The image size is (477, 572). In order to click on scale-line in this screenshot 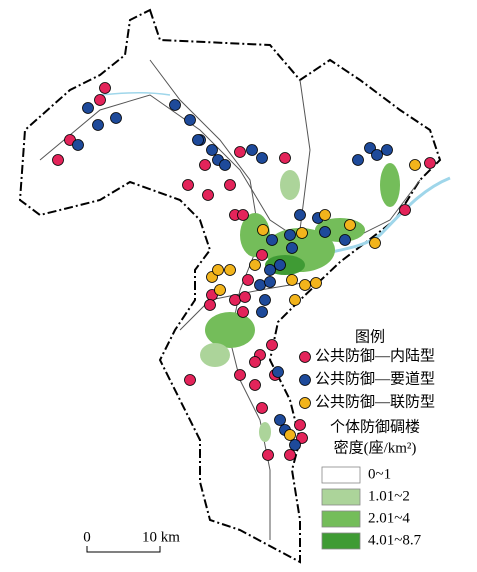, I will do `click(123, 549)`.